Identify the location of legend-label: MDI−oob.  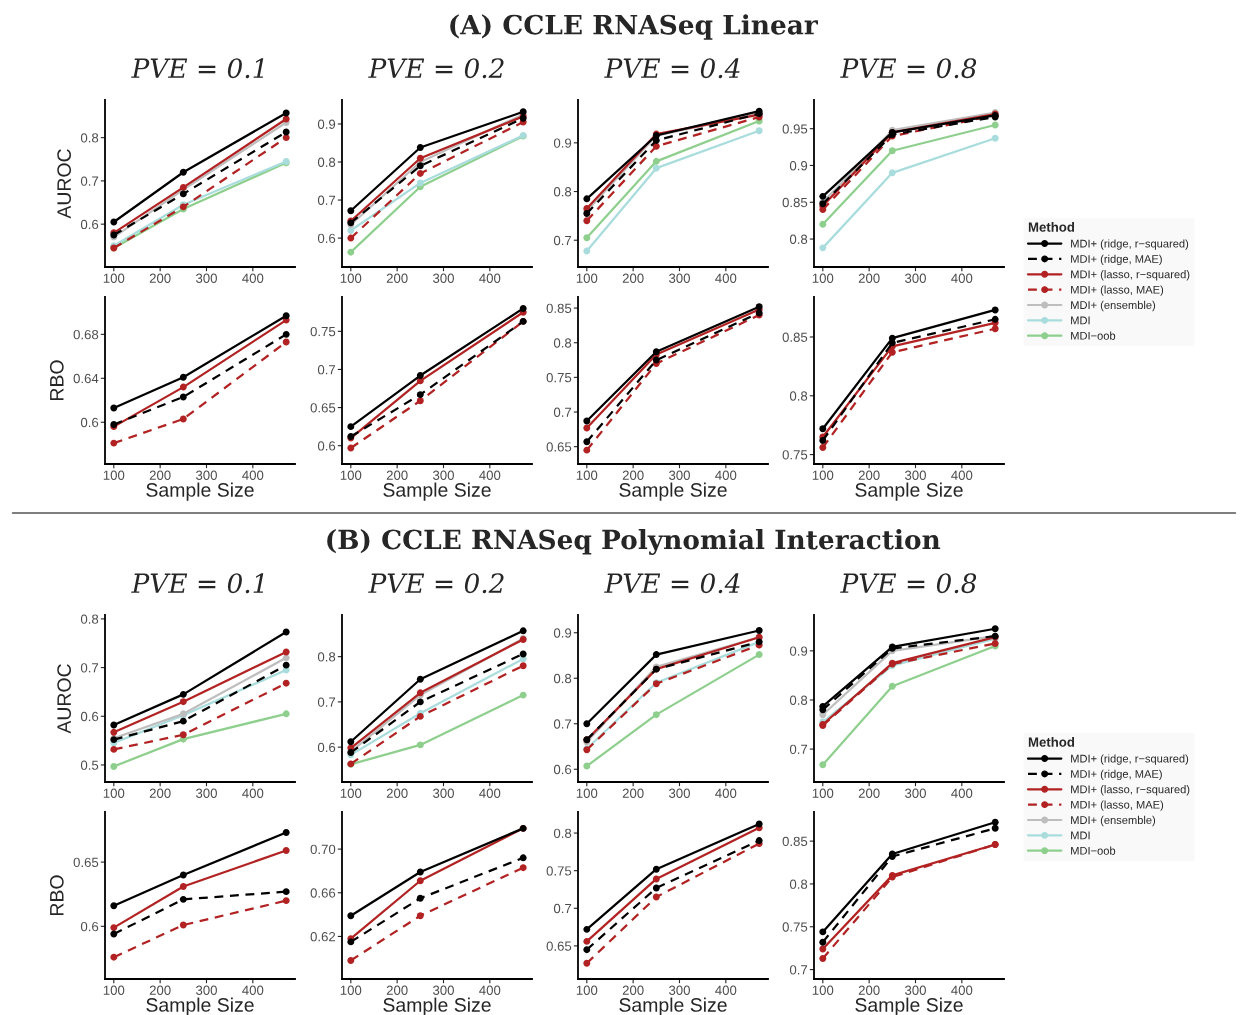
(1093, 850).